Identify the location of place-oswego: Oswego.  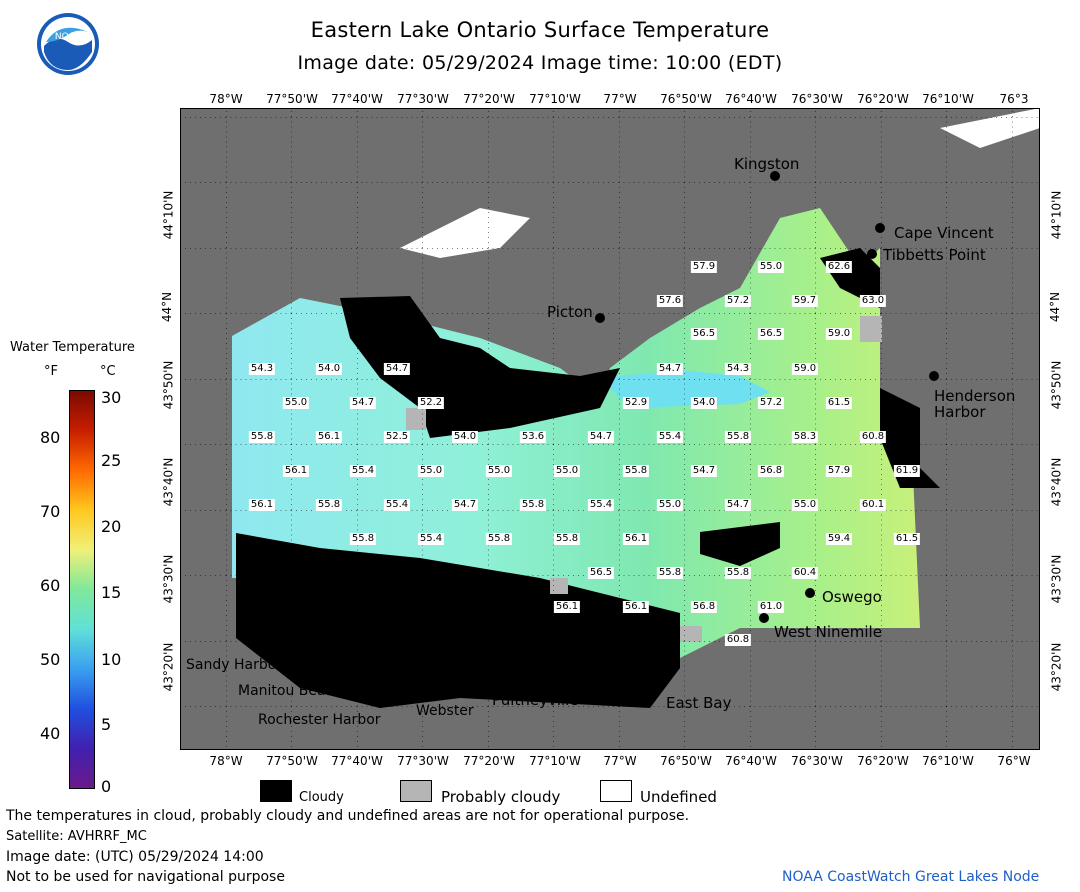
(852, 597).